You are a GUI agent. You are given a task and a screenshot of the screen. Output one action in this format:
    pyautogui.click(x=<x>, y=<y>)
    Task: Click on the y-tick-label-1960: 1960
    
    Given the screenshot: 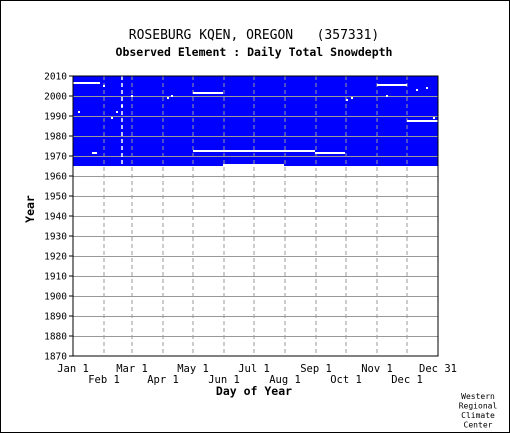 What is the action you would take?
    pyautogui.click(x=55, y=177)
    